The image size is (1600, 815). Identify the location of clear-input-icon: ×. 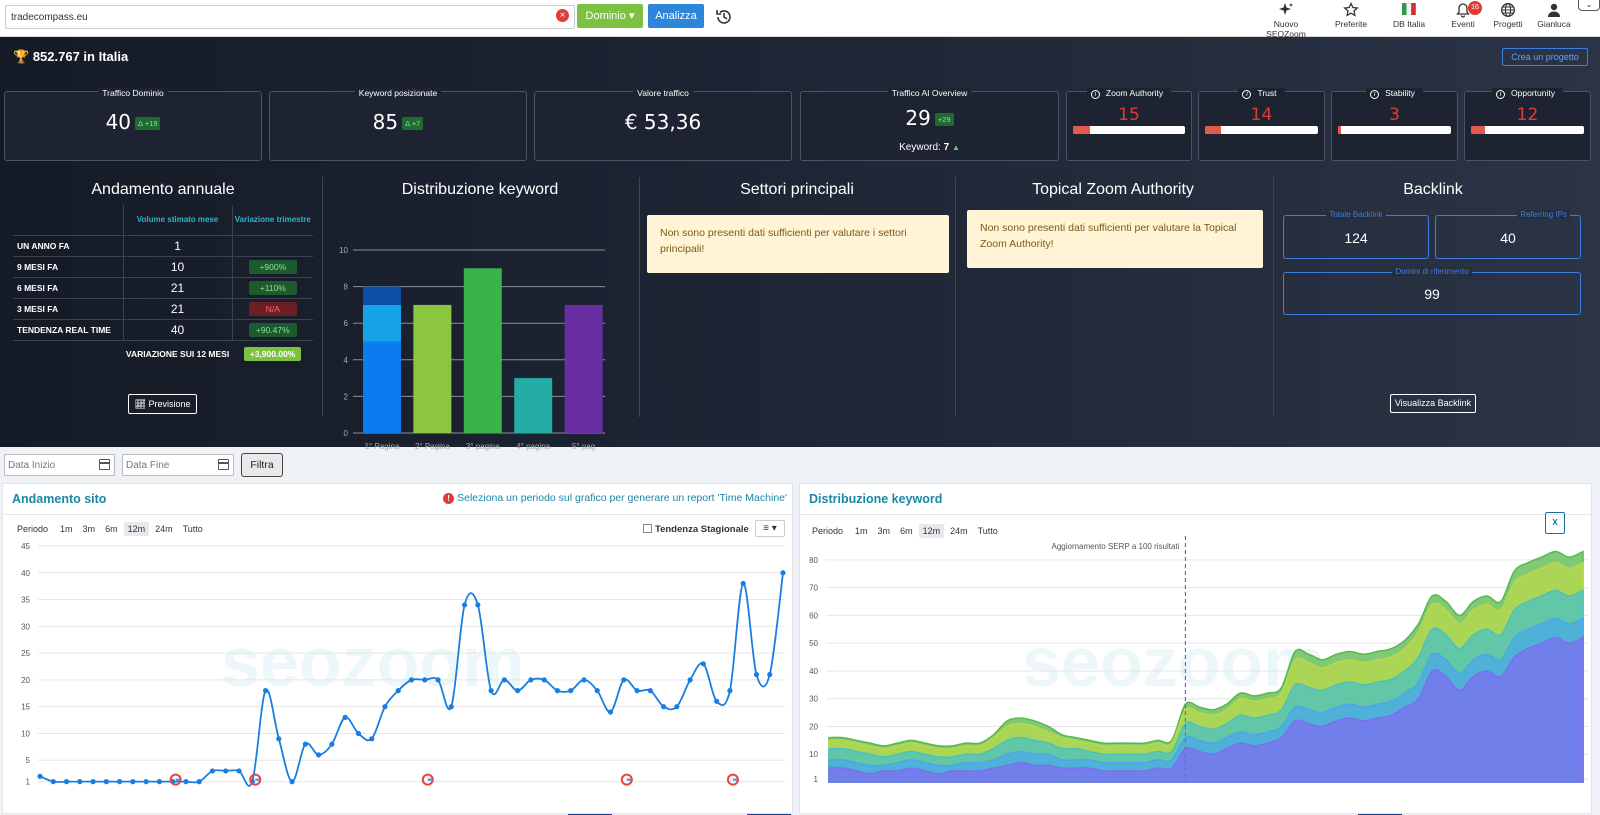
(562, 15).